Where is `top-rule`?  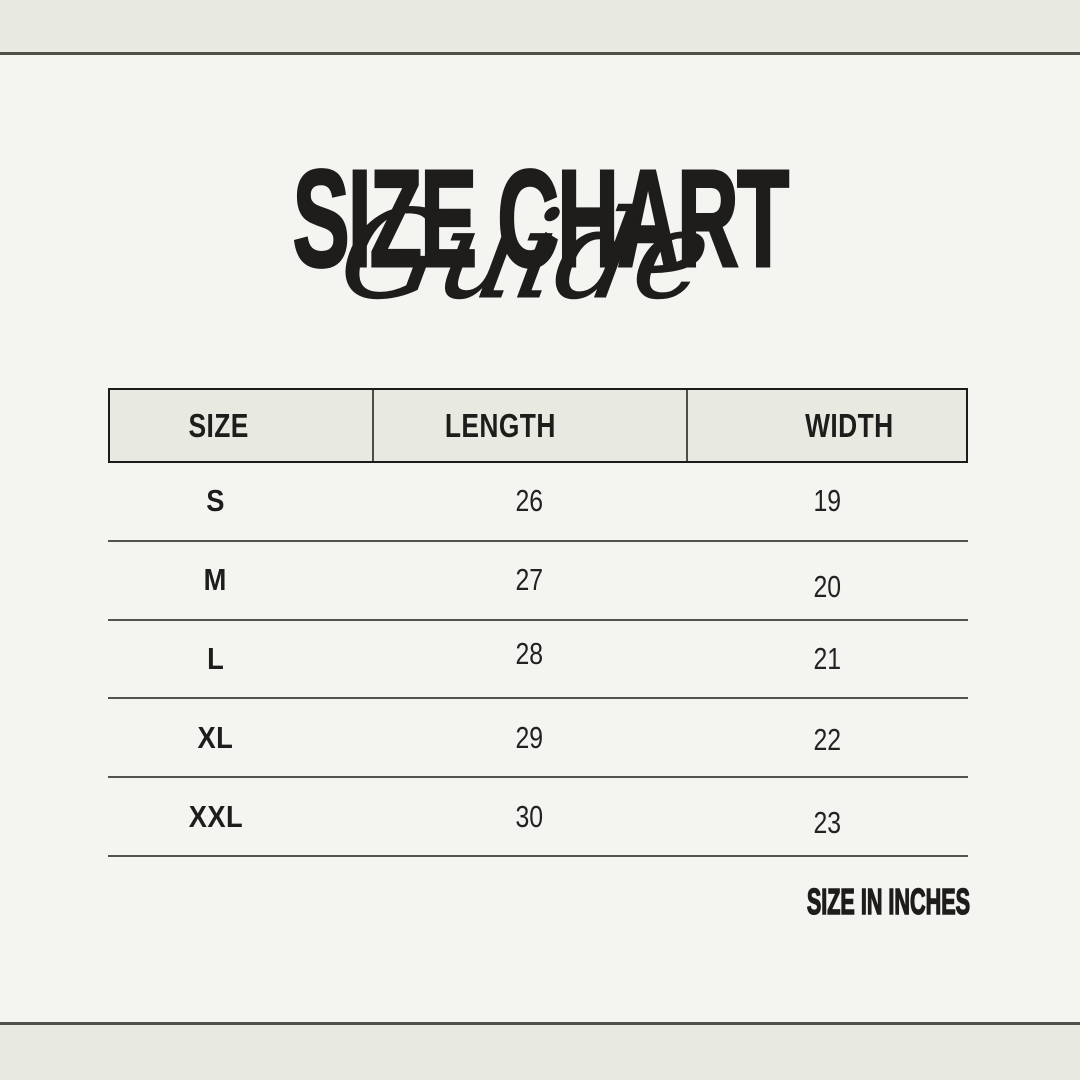 top-rule is located at coordinates (540, 53).